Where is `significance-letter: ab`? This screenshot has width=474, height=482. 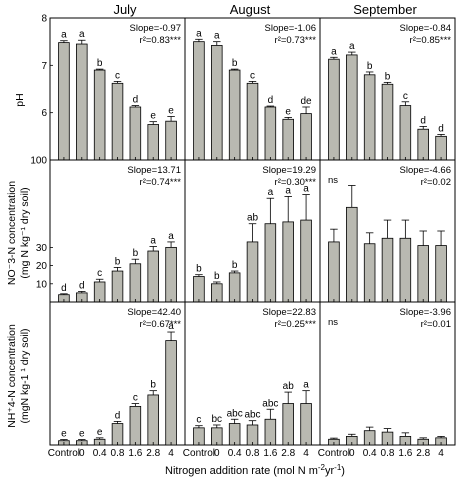
significance-letter: ab is located at coordinates (253, 218).